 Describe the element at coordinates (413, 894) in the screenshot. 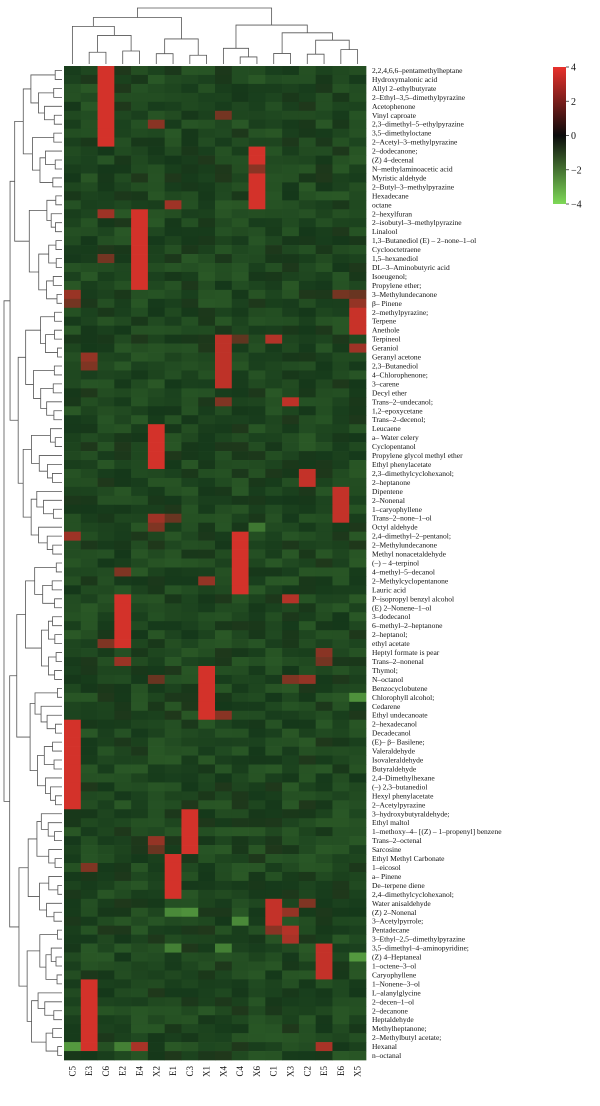

I see `row-label: 2,4–dimethylcyclohexanol;` at that location.